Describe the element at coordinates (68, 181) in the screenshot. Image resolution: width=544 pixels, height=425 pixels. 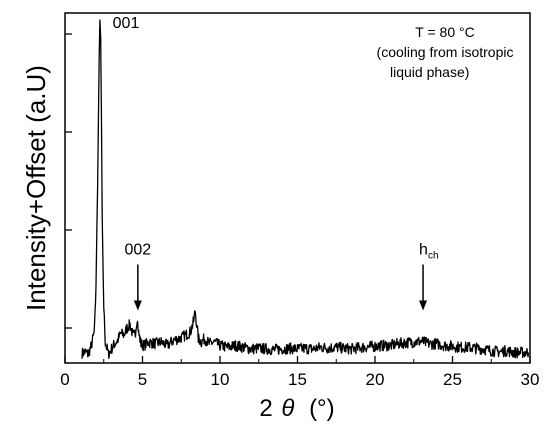
I see `y-axis-ticks` at that location.